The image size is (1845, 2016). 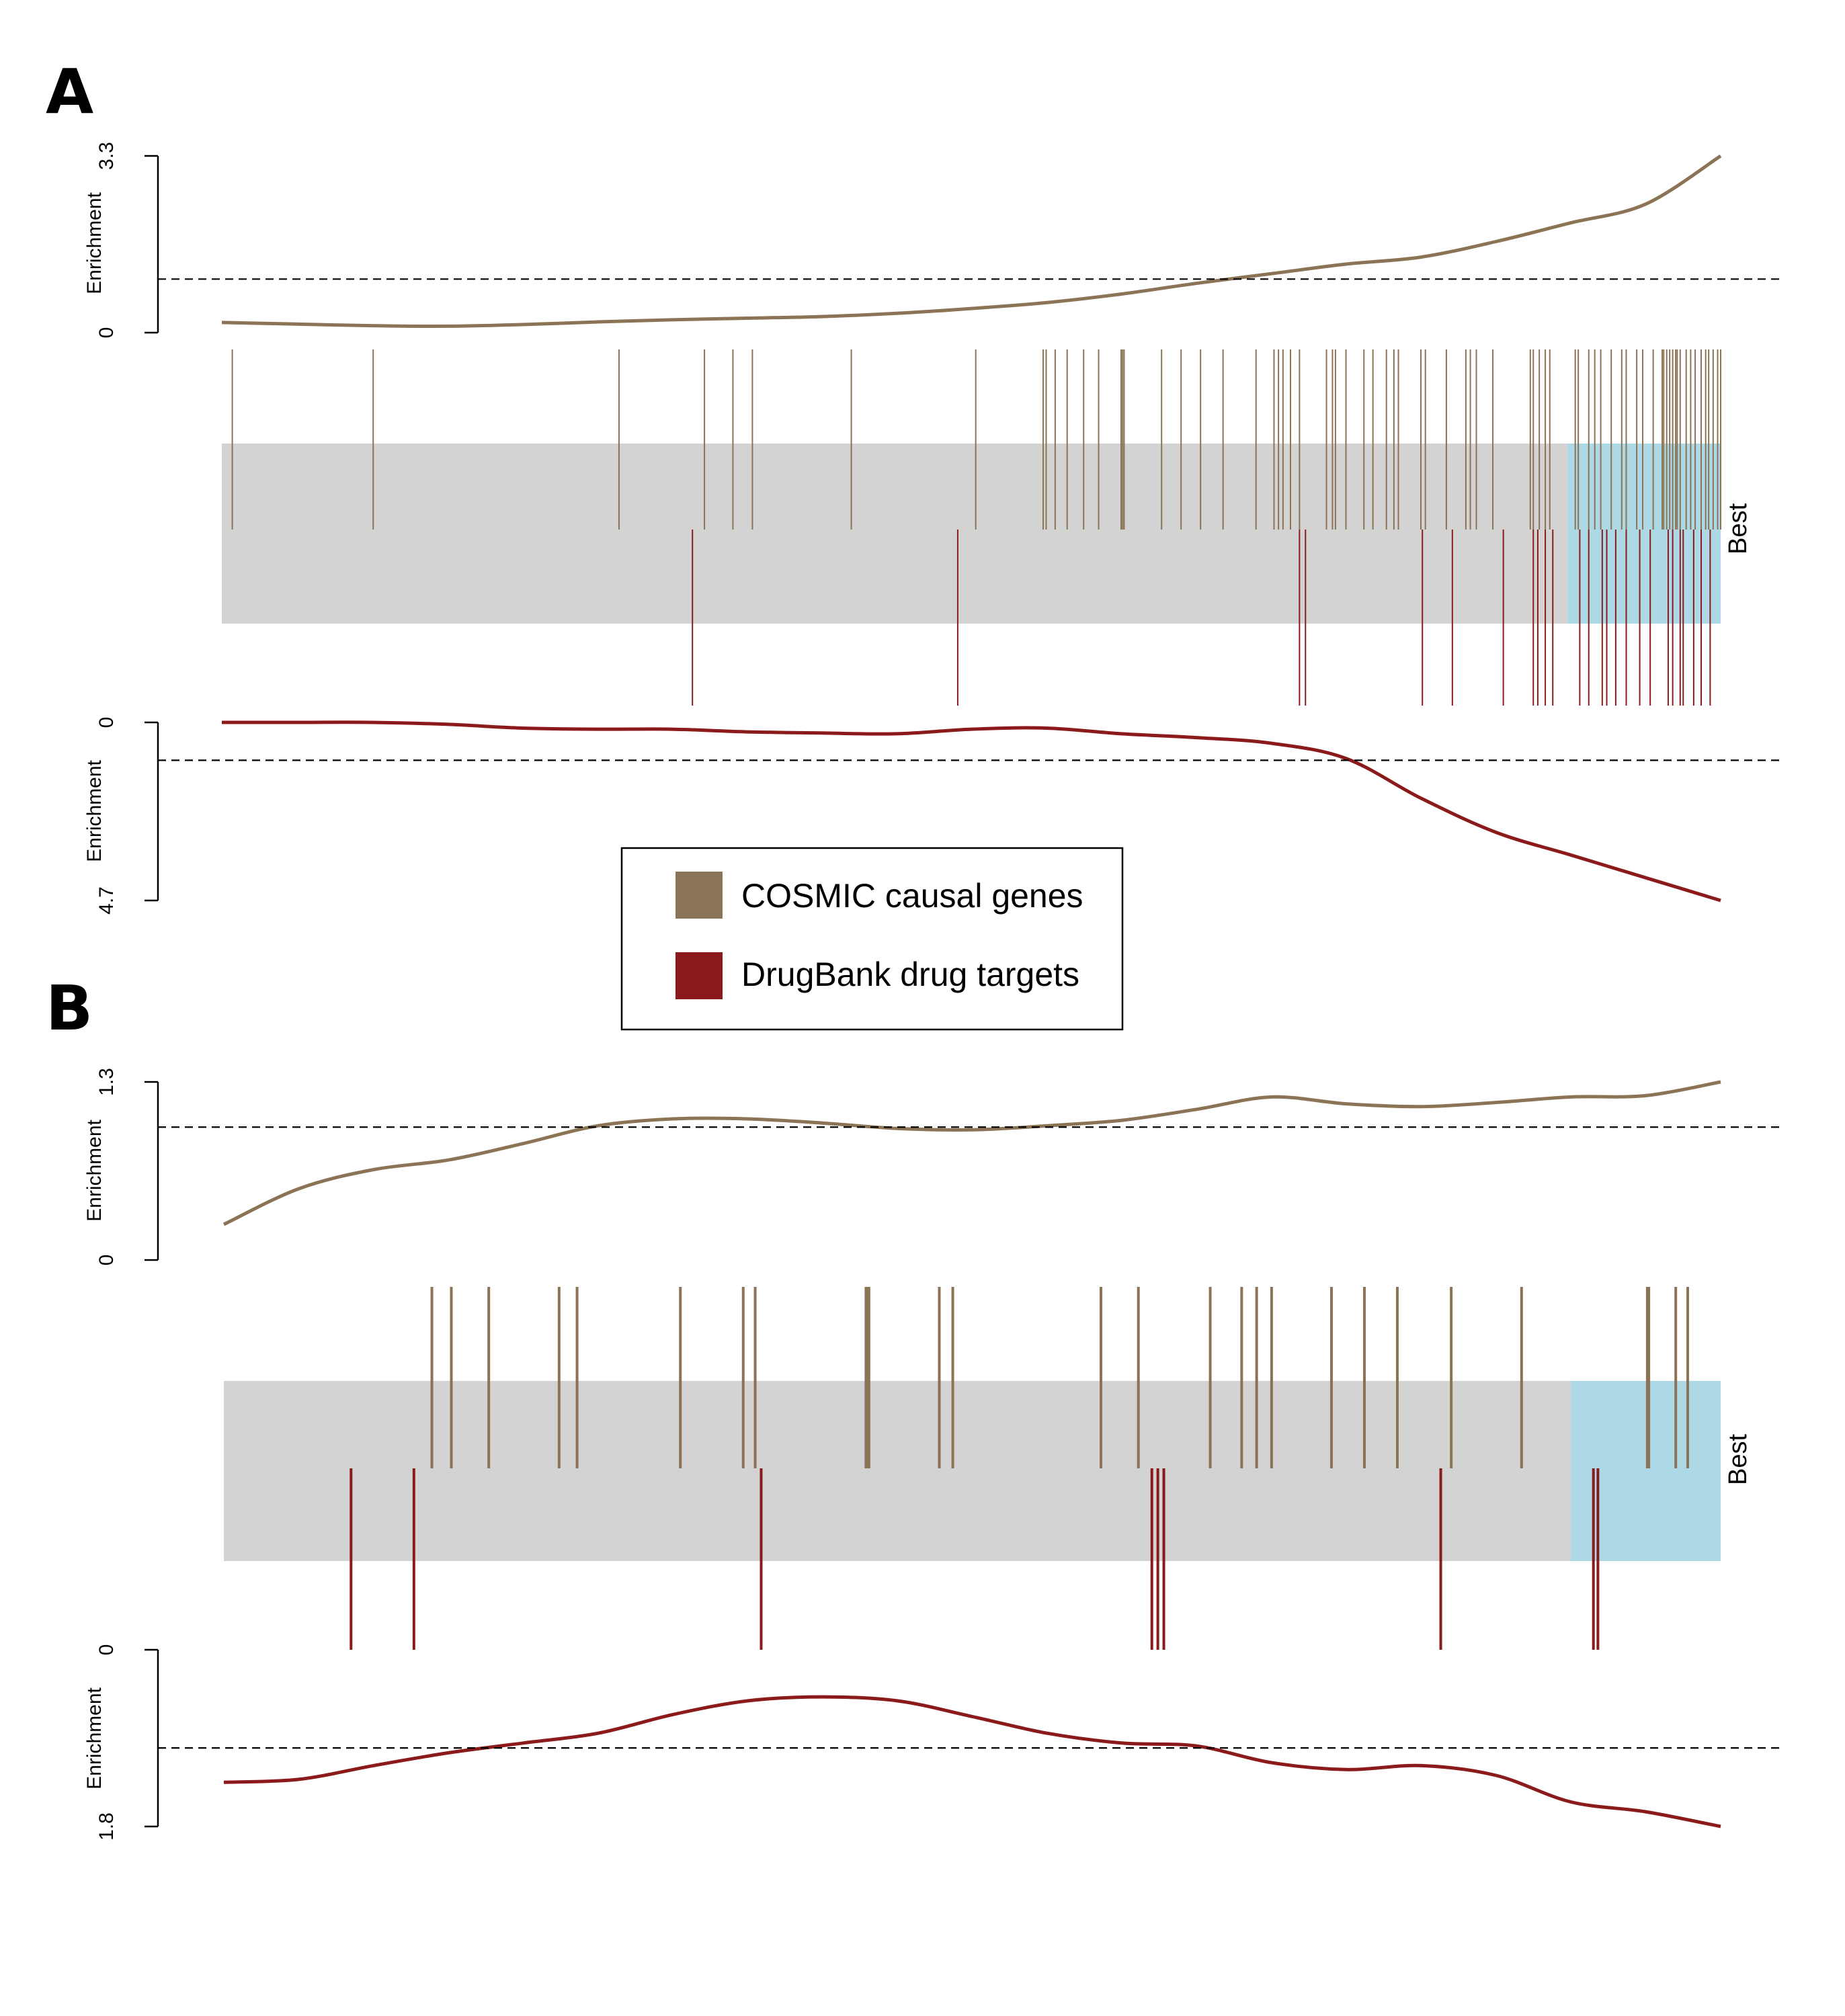 I want to click on panel-b-bottom-ylim-min-label: 0, so click(x=106, y=1650).